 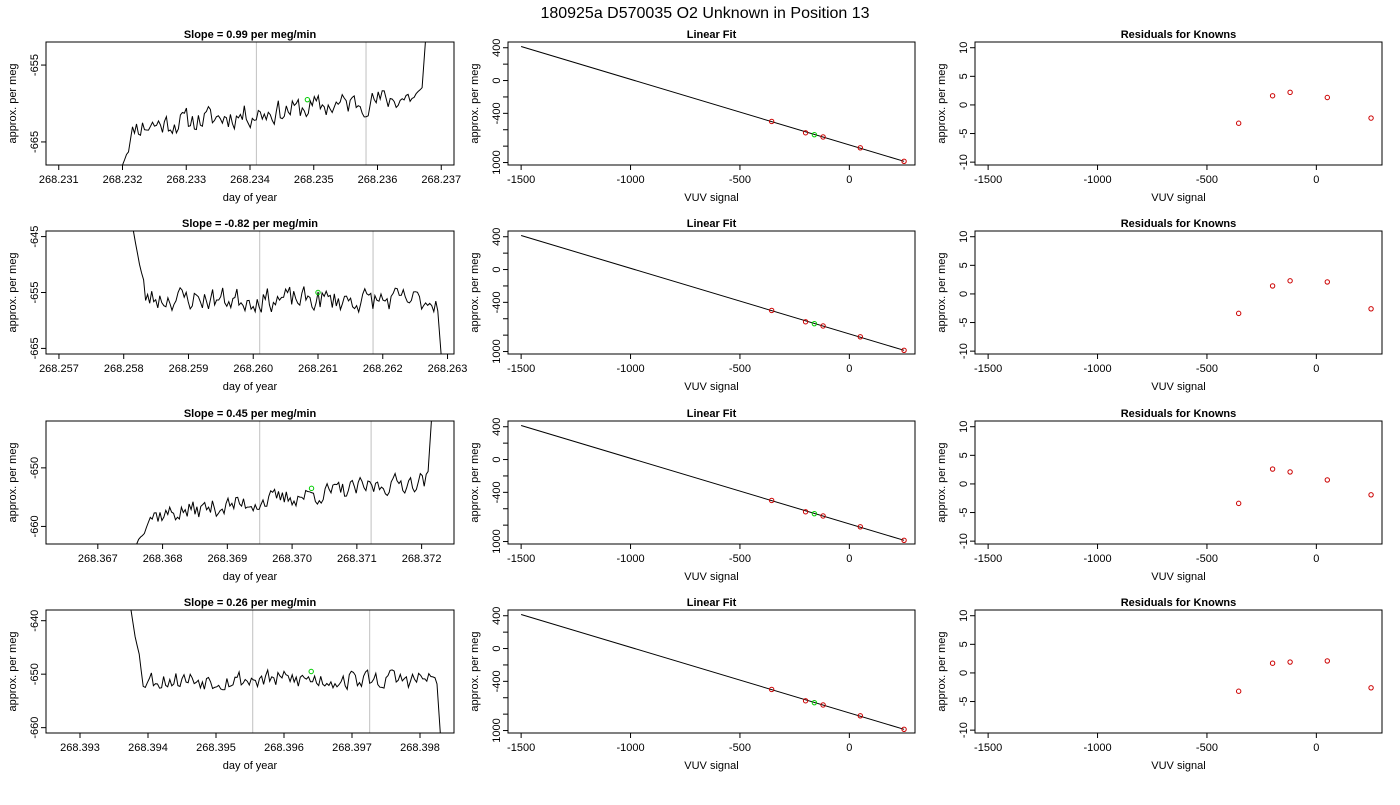 What do you see at coordinates (318, 369) in the screenshot?
I see `x-tick-label: 268.261` at bounding box center [318, 369].